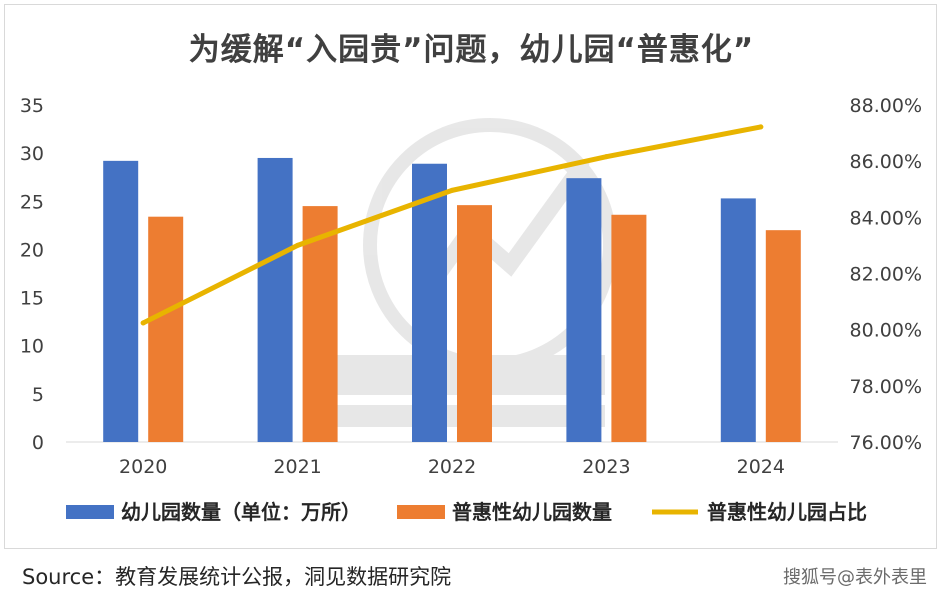 The image size is (943, 592). I want to click on x-tick-label: 2021, so click(297, 467).